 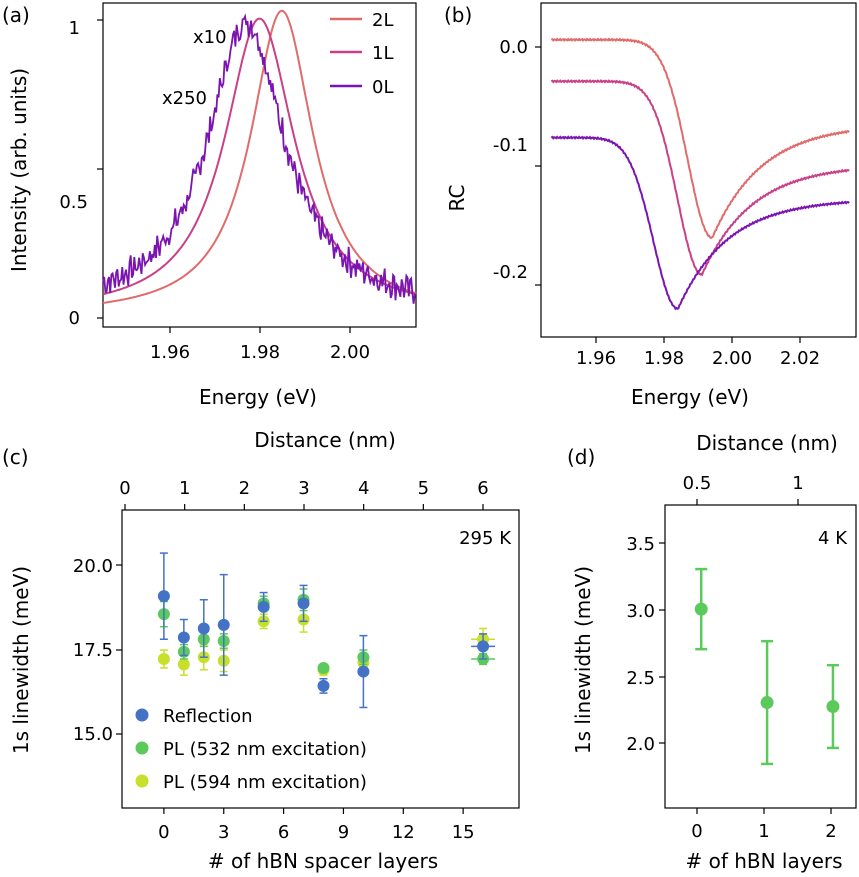 What do you see at coordinates (265, 749) in the screenshot?
I see `legend-pl532-label: PL (532 nm excitation)` at bounding box center [265, 749].